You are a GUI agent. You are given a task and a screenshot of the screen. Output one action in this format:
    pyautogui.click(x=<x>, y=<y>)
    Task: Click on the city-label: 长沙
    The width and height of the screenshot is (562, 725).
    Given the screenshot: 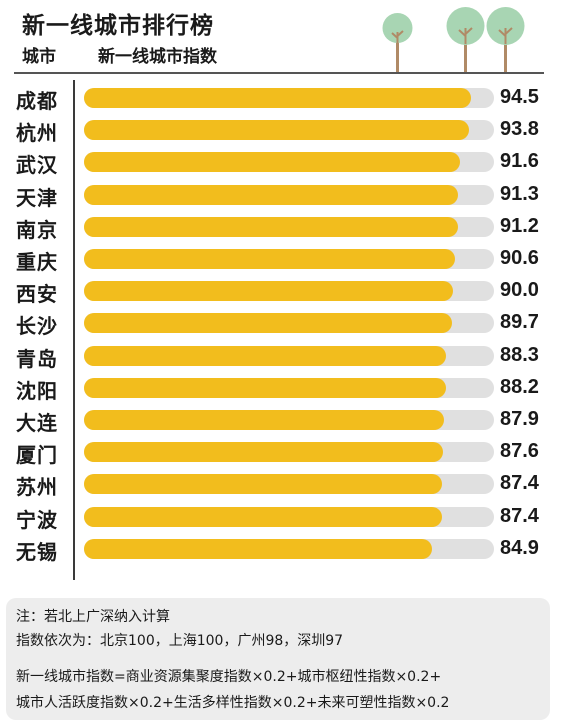 What is the action you would take?
    pyautogui.click(x=37, y=326)
    